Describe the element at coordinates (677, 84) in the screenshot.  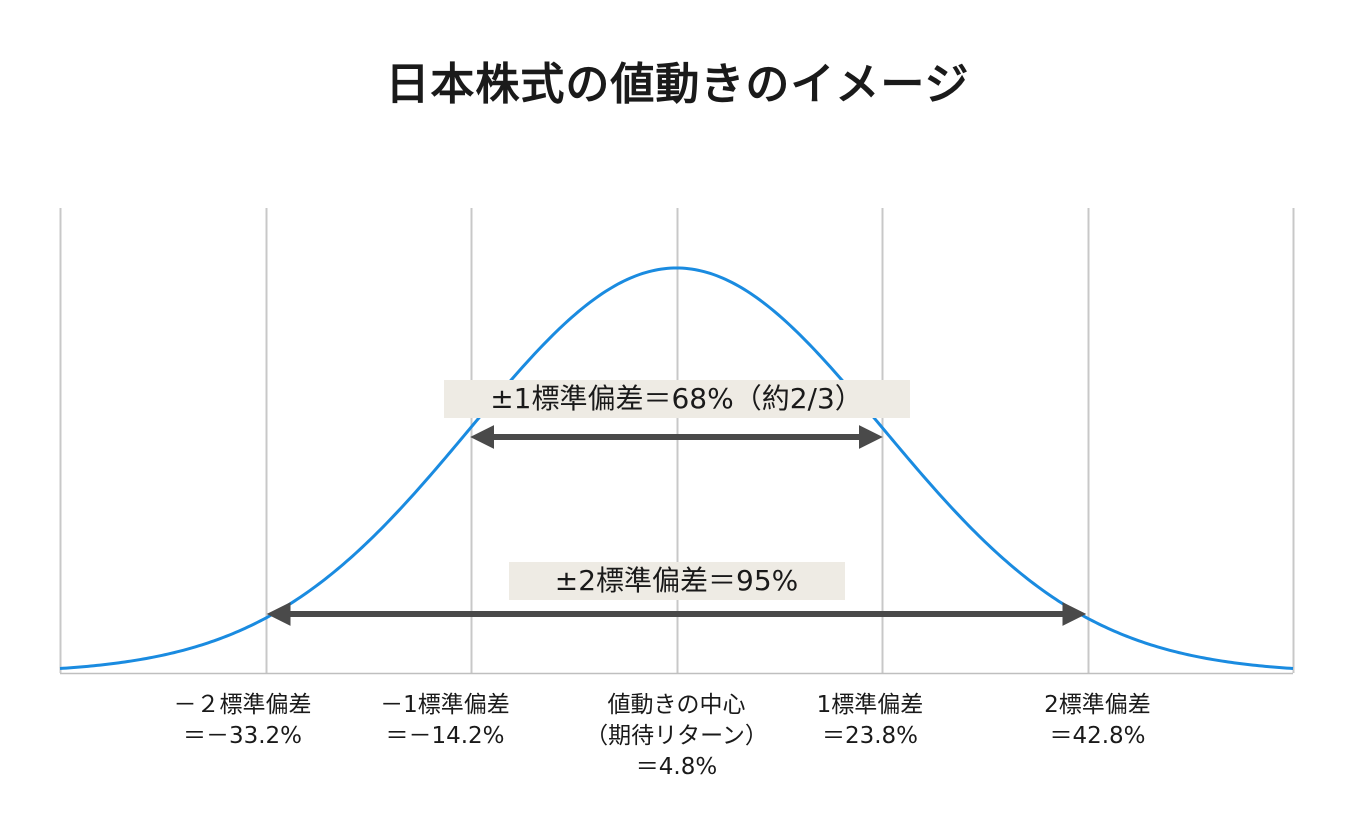
I see `chart-title: 日本株式の値動きのイメージ` at that location.